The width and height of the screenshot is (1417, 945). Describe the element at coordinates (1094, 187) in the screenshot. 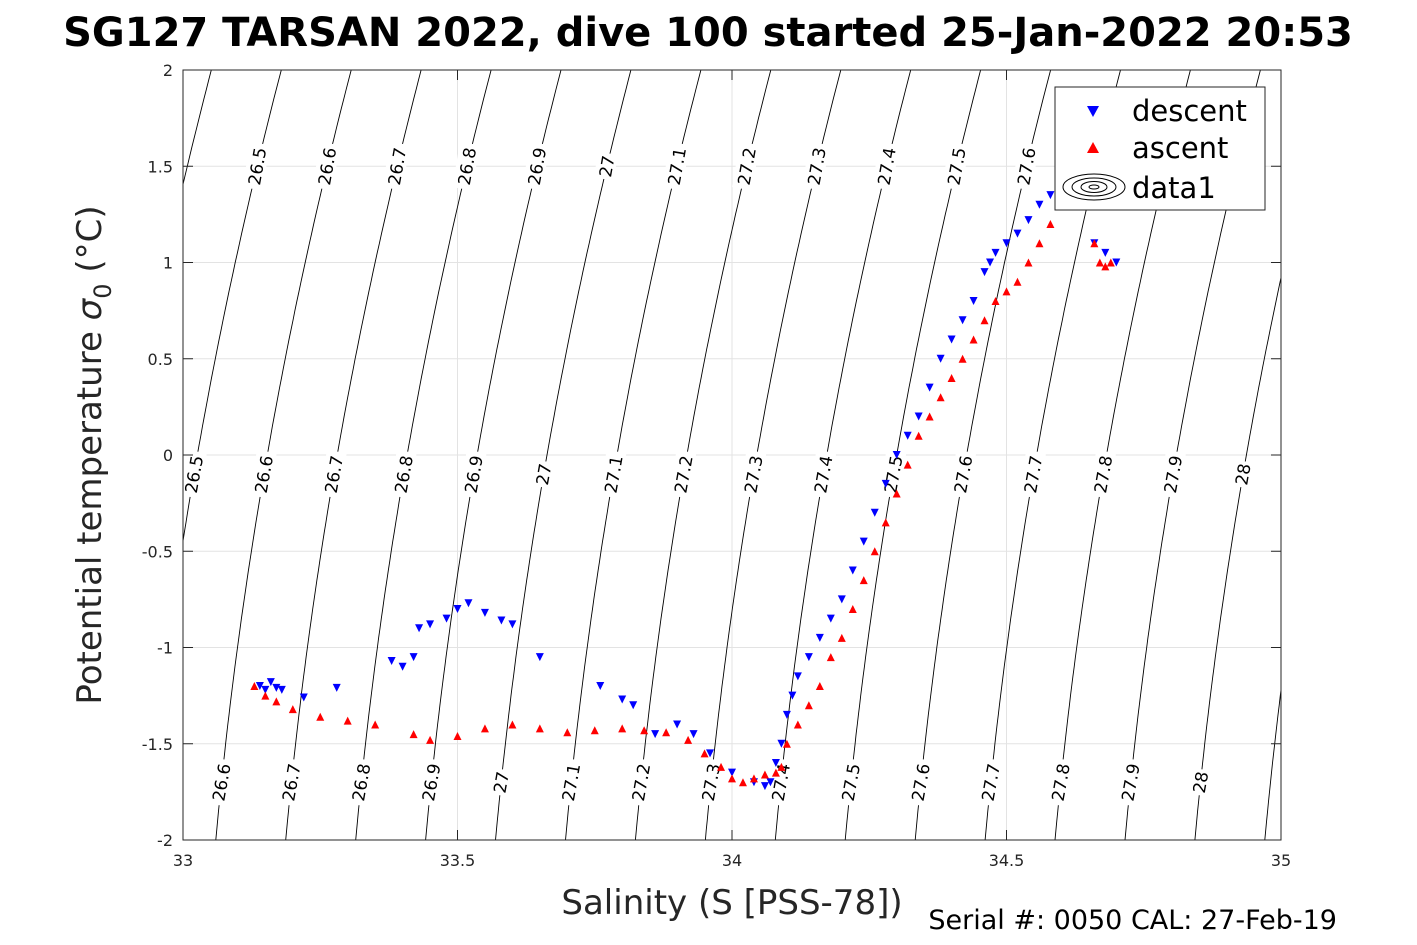

I see `legend-contour-icon` at that location.